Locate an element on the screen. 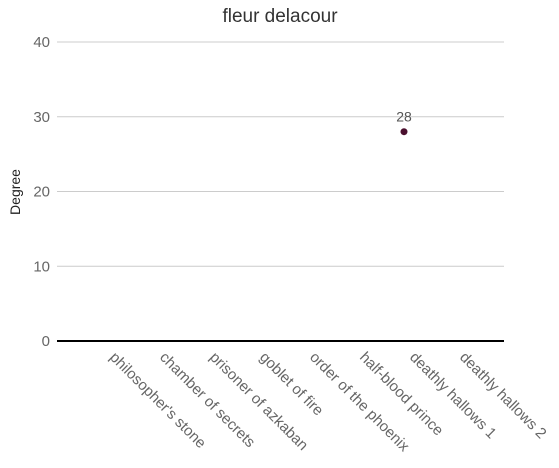 This screenshot has width=559, height=468. x-tick-label: philosopher's stone is located at coordinates (157, 400).